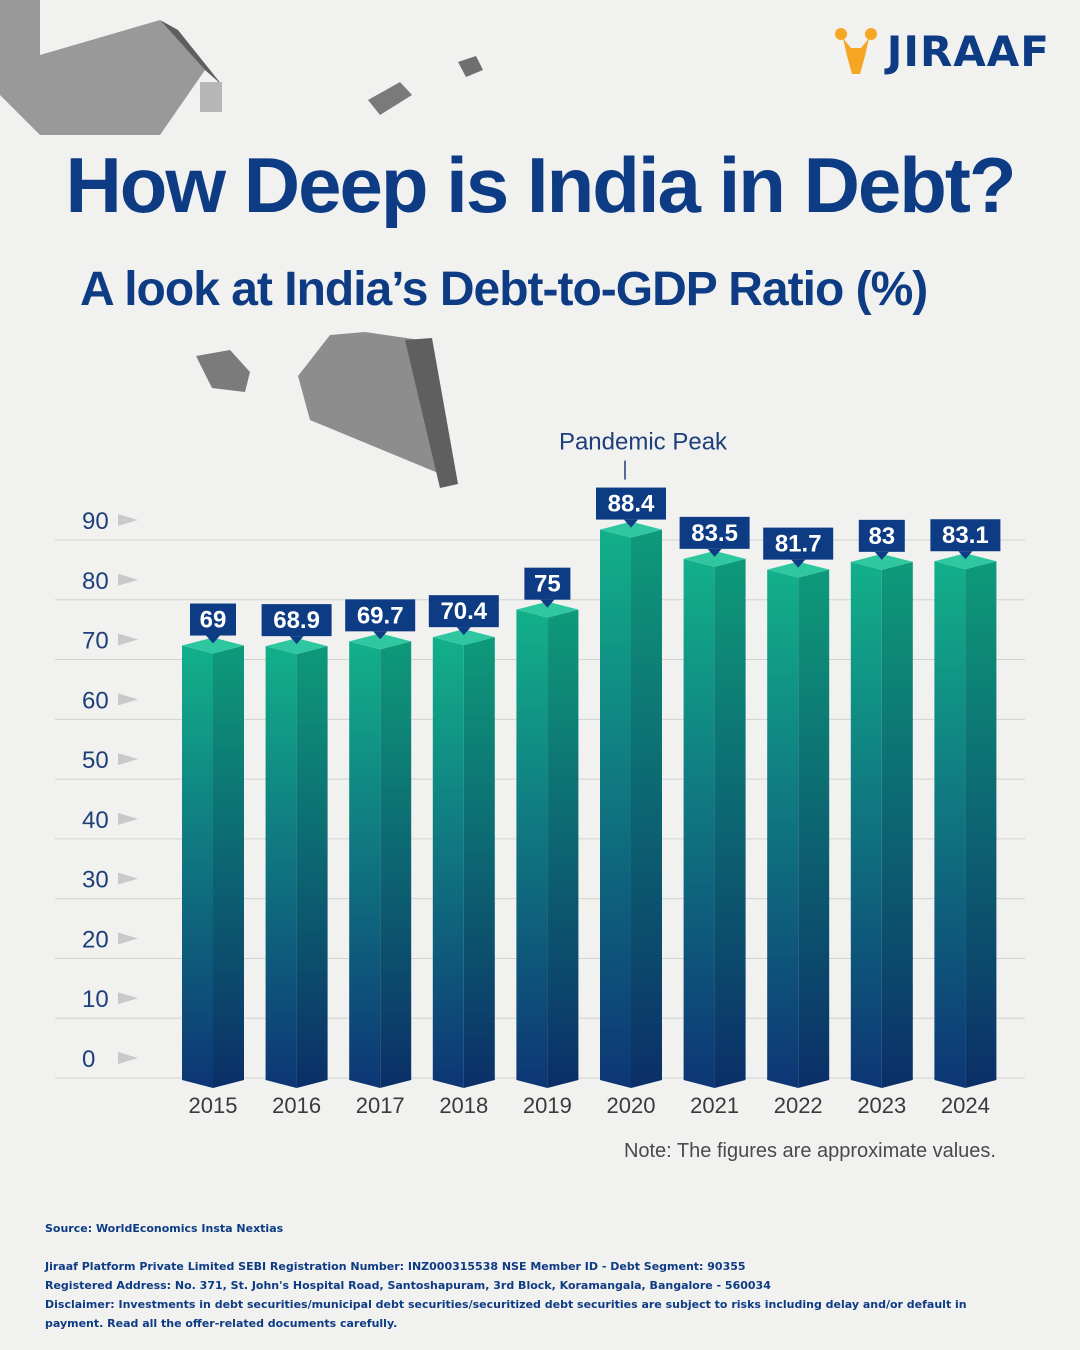 This screenshot has height=1350, width=1080. What do you see at coordinates (95, 581) in the screenshot?
I see `y-tick-label: 80` at bounding box center [95, 581].